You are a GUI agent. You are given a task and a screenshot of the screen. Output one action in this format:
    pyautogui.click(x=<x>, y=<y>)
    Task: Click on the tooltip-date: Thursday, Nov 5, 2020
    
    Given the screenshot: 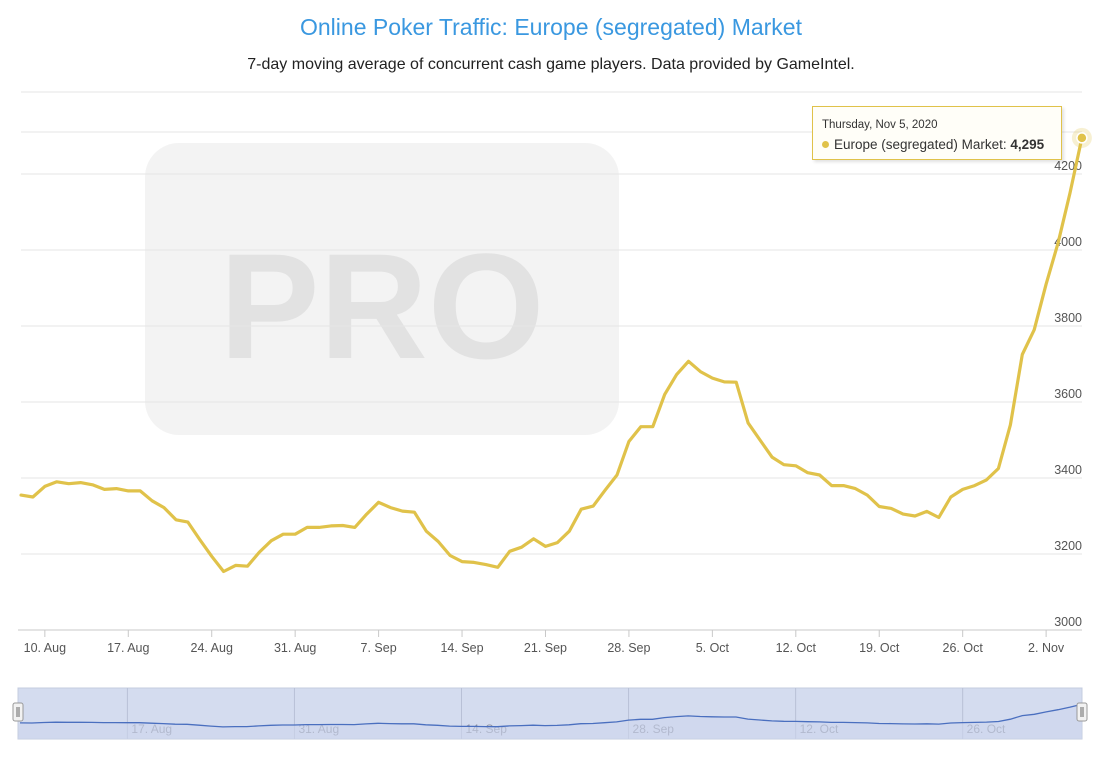 What is the action you would take?
    pyautogui.click(x=880, y=125)
    